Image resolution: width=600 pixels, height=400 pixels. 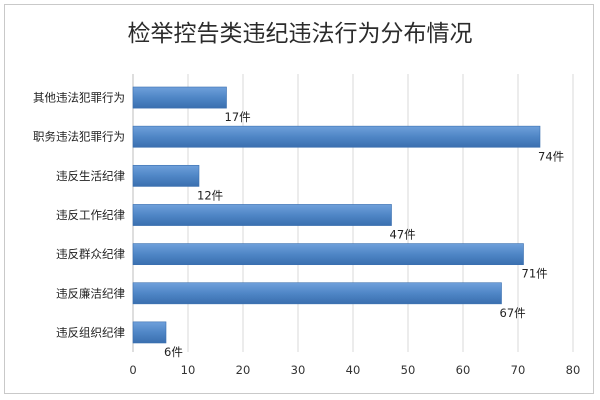 What do you see at coordinates (535, 274) in the screenshot?
I see `data-label: 71件` at bounding box center [535, 274].